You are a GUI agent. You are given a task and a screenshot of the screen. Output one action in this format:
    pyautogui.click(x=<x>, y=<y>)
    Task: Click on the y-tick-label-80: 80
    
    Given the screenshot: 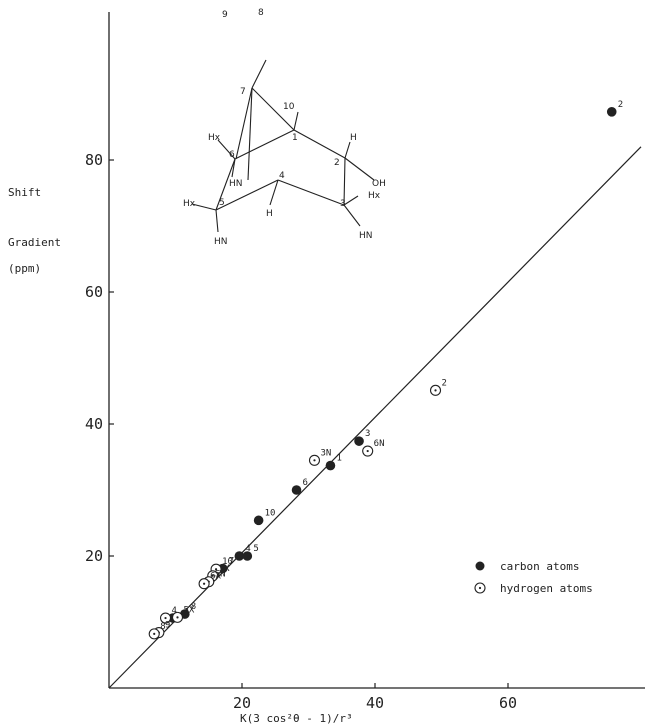 What is the action you would take?
    pyautogui.click(x=94, y=160)
    